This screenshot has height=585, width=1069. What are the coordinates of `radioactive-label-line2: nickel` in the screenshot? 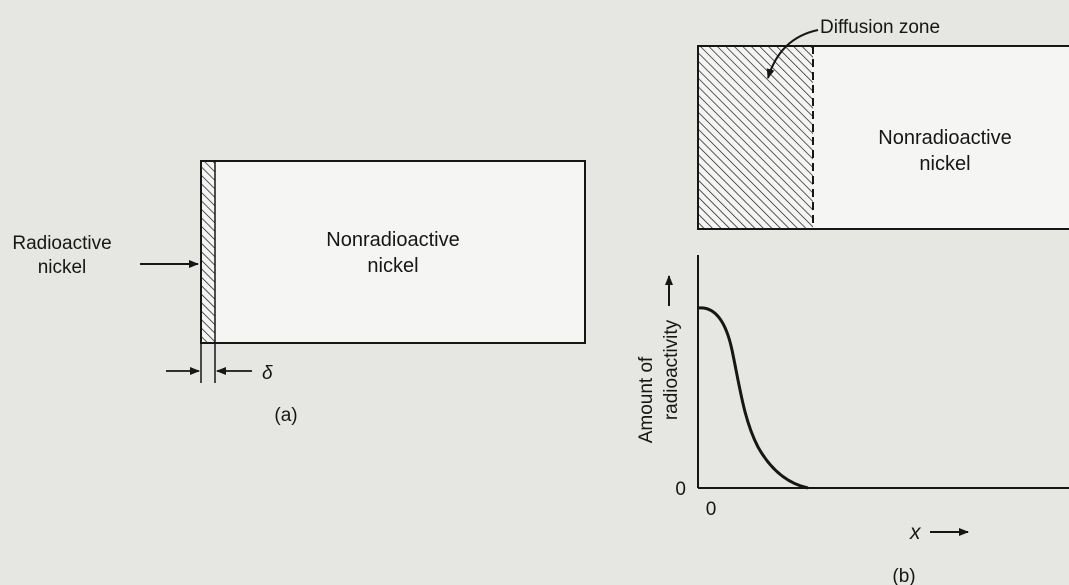 It's located at (62, 267).